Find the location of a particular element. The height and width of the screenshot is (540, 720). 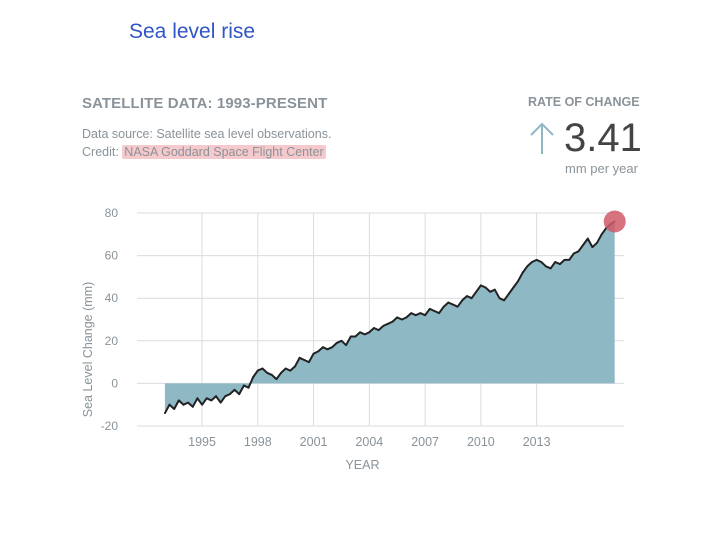

chart-title: SATELLITE DATA: 1993-PRESENT is located at coordinates (205, 103).